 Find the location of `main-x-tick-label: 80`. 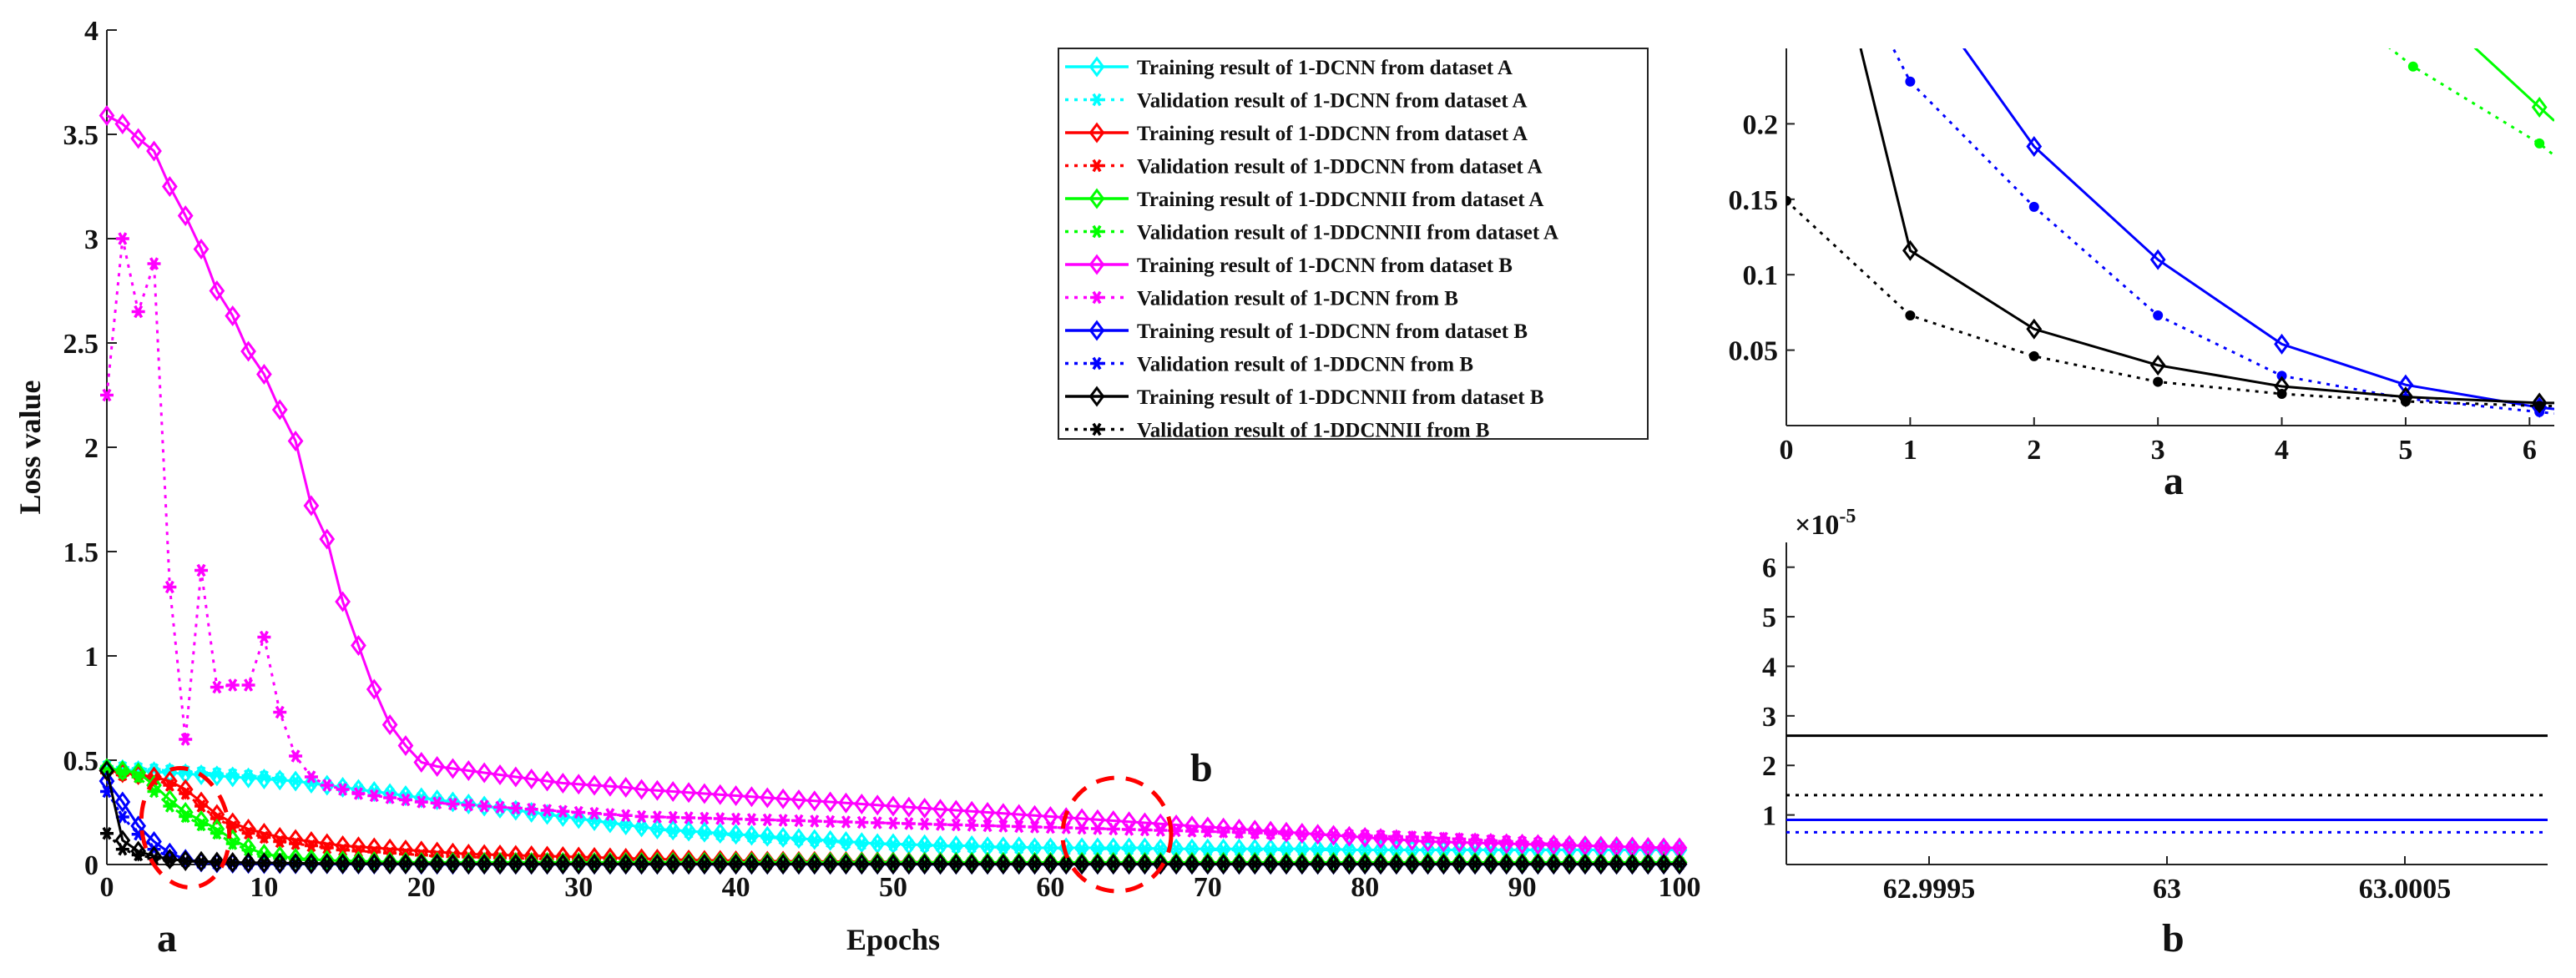

main-x-tick-label: 80 is located at coordinates (1365, 887).